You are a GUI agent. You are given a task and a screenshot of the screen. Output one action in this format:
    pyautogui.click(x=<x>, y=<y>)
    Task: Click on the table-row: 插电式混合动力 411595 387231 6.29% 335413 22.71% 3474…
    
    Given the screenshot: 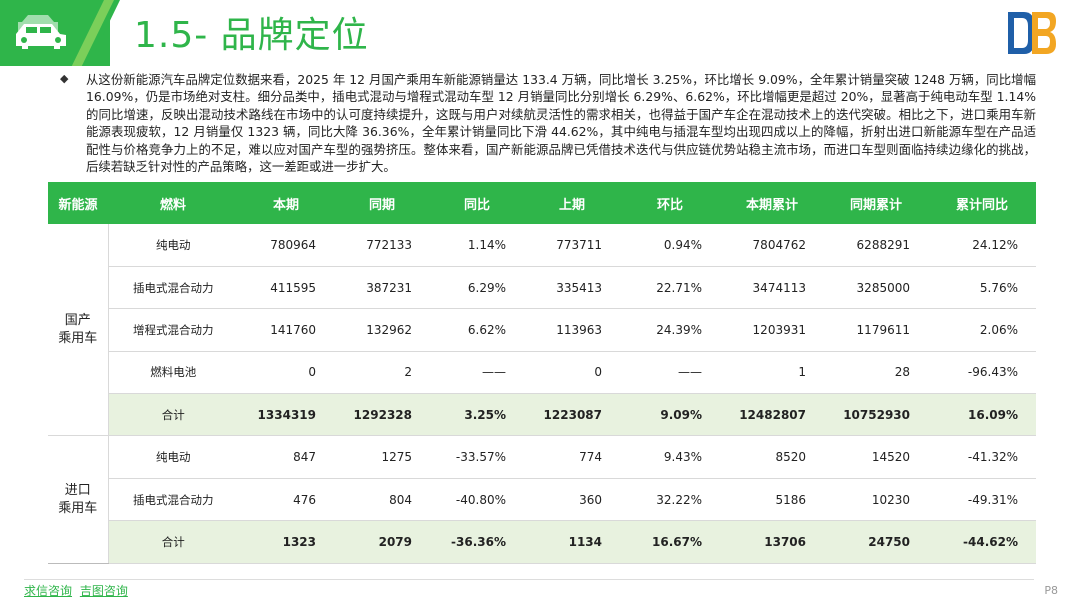 What is the action you would take?
    pyautogui.click(x=542, y=288)
    